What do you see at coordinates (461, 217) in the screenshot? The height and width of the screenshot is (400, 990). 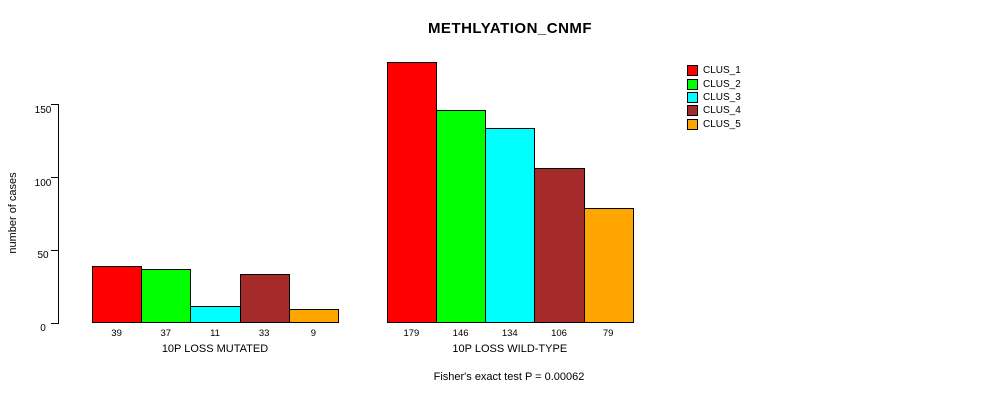 I see `bar-CLUS_2-group2` at bounding box center [461, 217].